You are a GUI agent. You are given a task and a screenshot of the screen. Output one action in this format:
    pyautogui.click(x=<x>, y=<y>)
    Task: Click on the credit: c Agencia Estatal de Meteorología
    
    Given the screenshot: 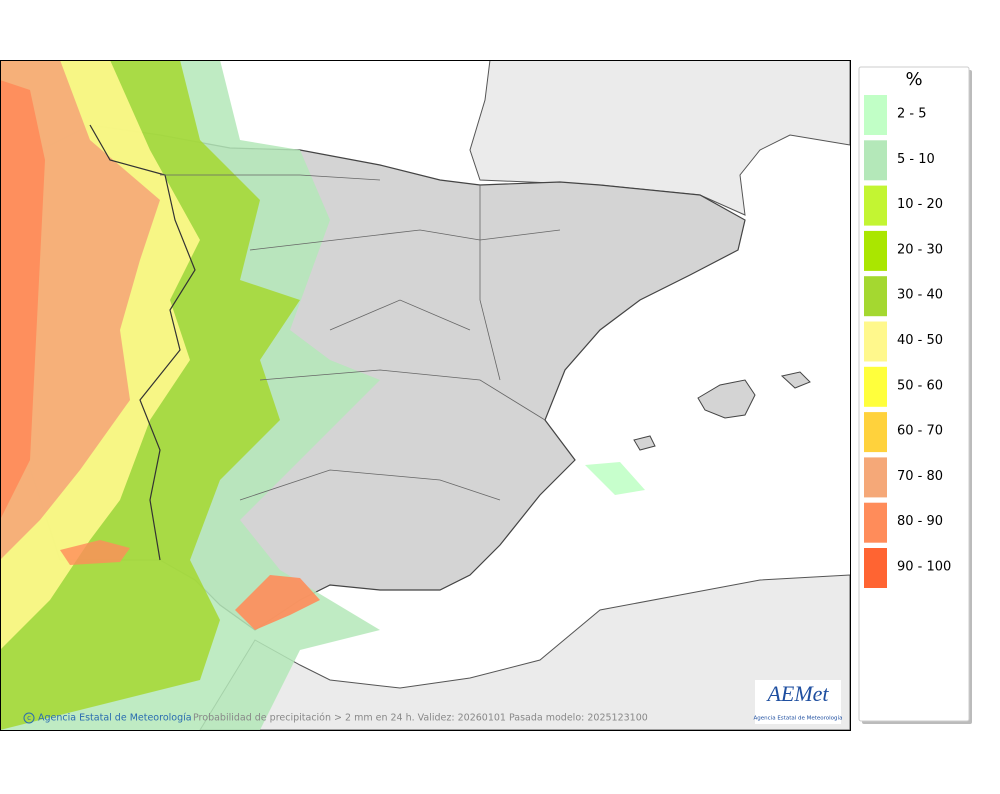 What is the action you would take?
    pyautogui.click(x=107, y=718)
    